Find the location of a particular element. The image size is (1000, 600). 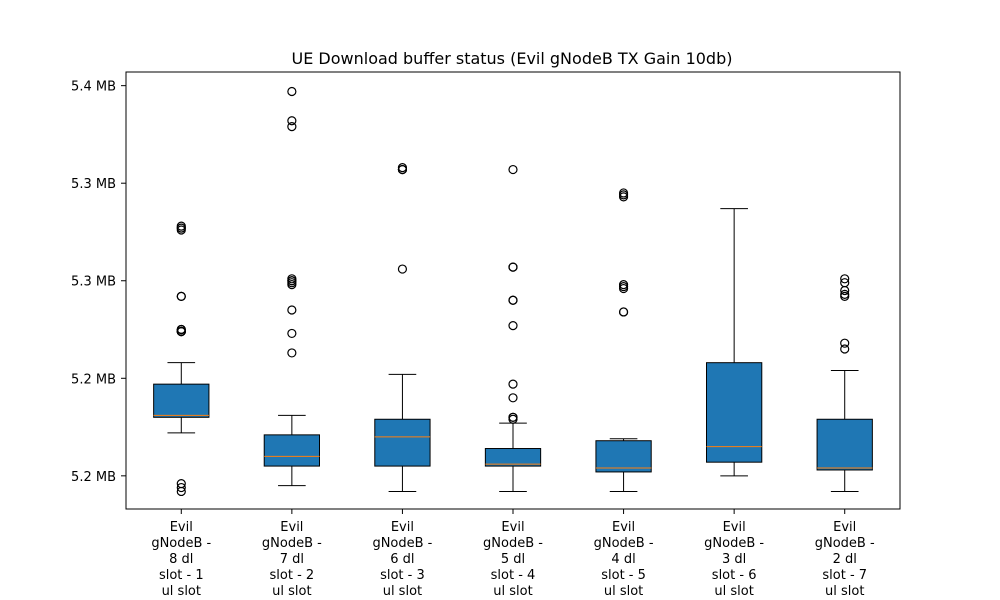

x-tick-label: slot - 4 is located at coordinates (513, 575).